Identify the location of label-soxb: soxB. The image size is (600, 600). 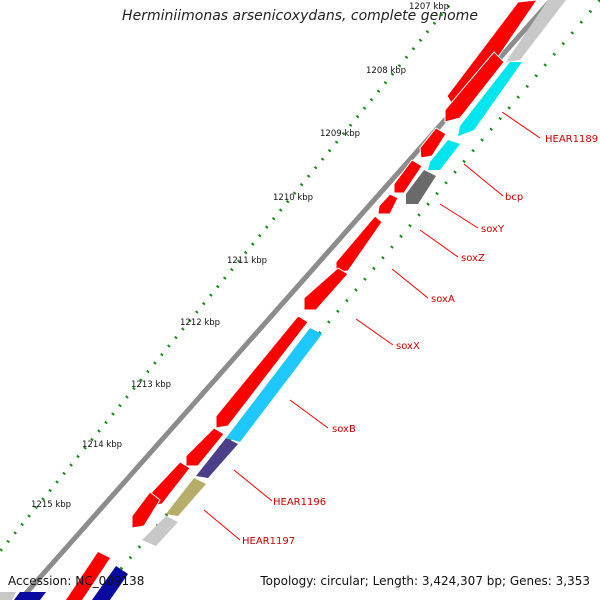
(344, 429).